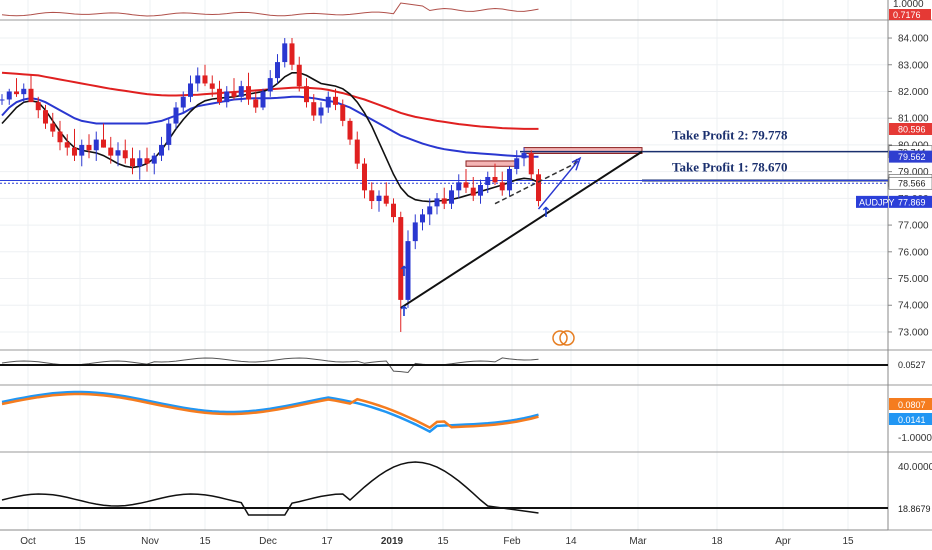 This screenshot has height=550, width=932. Describe the element at coordinates (913, 39) in the screenshot. I see `price-tick-label-0: 84.000` at that location.